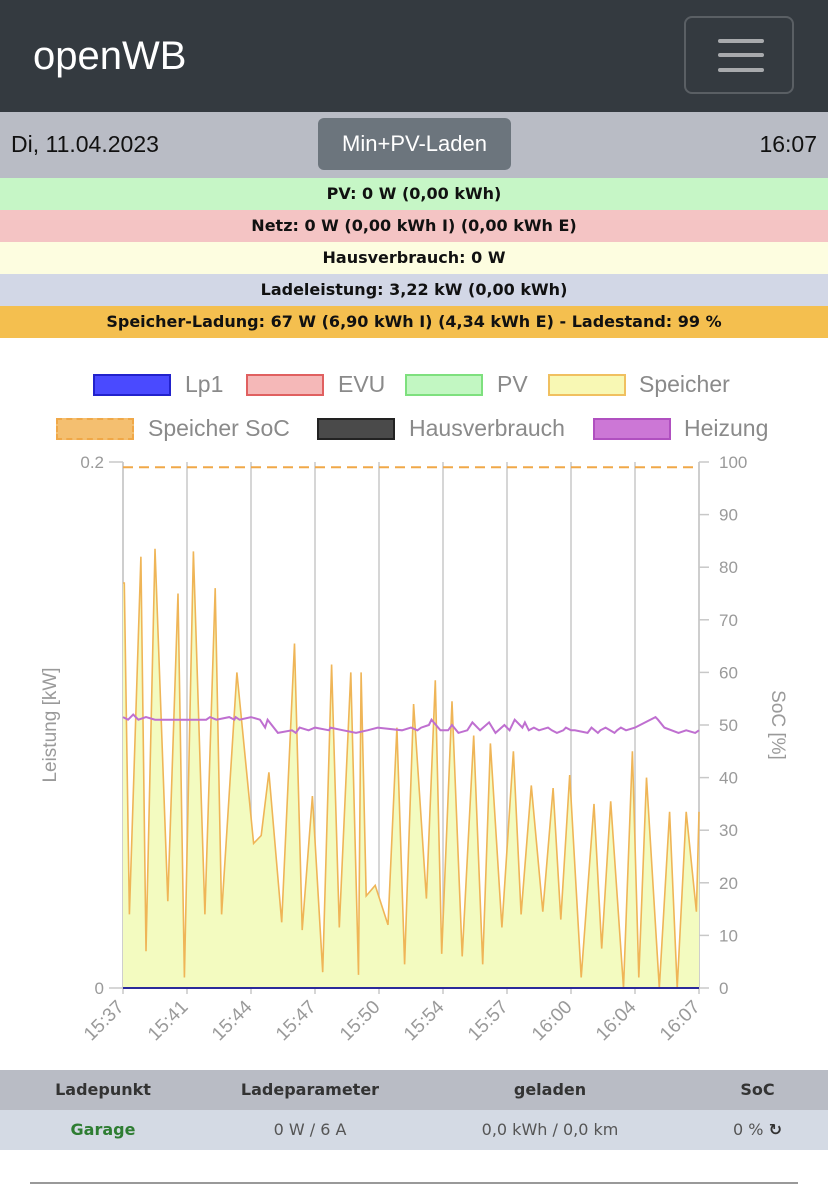  Describe the element at coordinates (757, 1090) in the screenshot. I see `header-soc: SoC` at that location.